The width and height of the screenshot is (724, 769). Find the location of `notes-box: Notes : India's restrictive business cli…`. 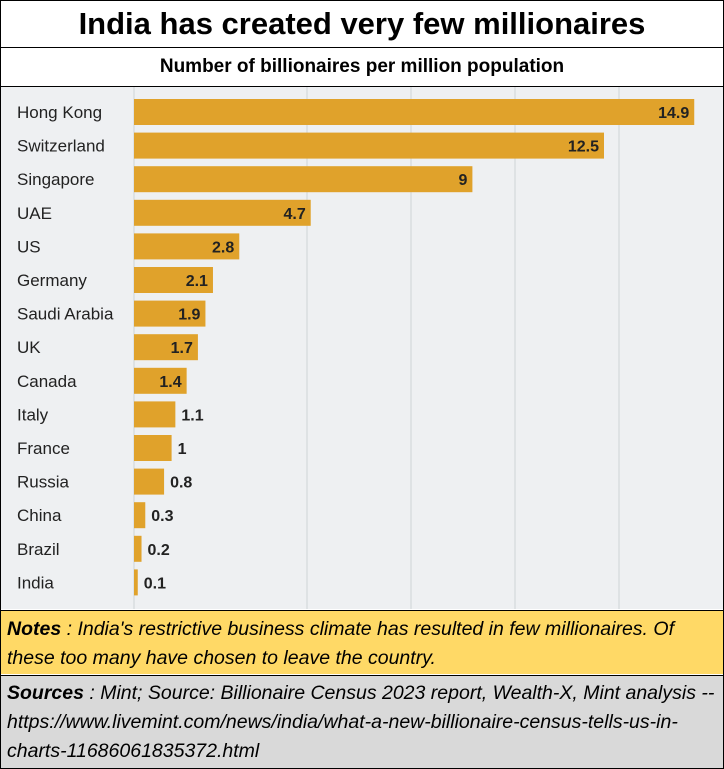

notes-box: Notes : India's restrictive business cli… is located at coordinates (362, 642).